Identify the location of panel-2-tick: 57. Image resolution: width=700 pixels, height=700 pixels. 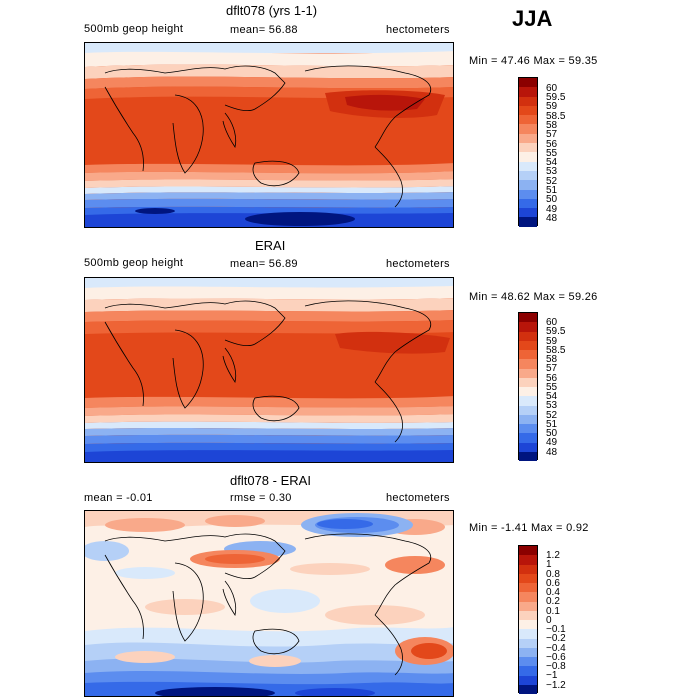
(552, 368).